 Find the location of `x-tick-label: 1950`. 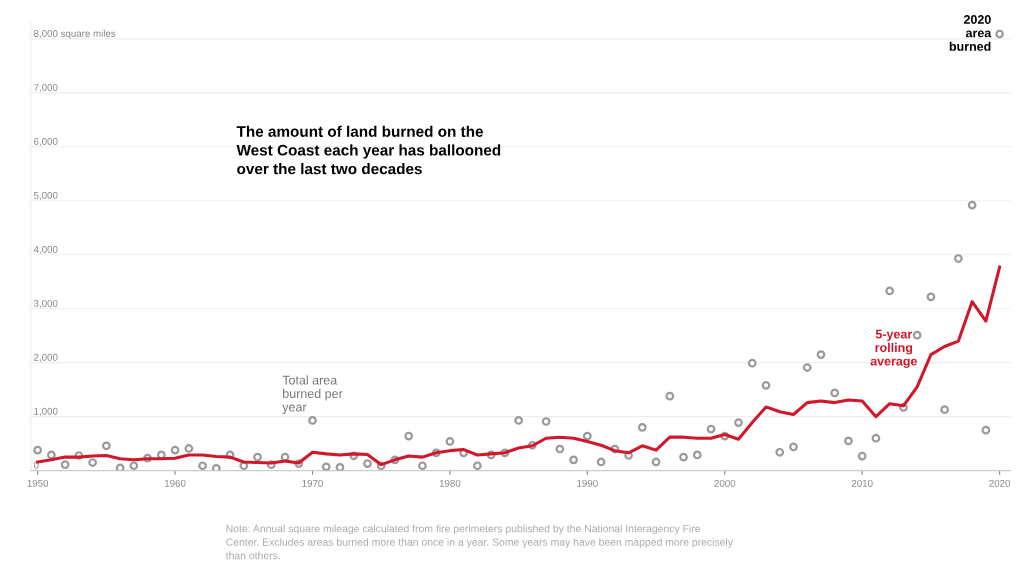

x-tick-label: 1950 is located at coordinates (38, 483).